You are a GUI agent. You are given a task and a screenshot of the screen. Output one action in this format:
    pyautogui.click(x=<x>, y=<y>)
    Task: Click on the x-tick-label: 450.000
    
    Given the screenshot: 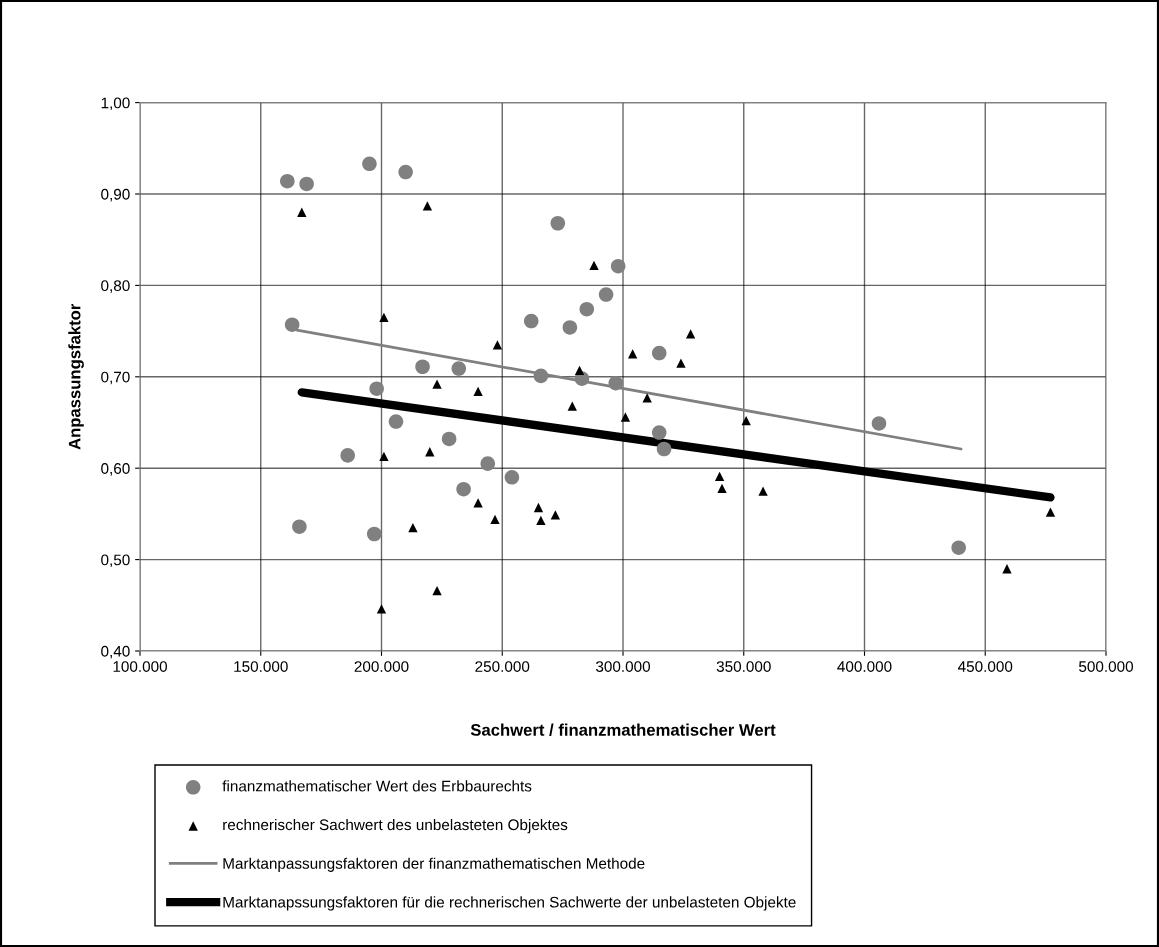 What is the action you would take?
    pyautogui.click(x=985, y=666)
    